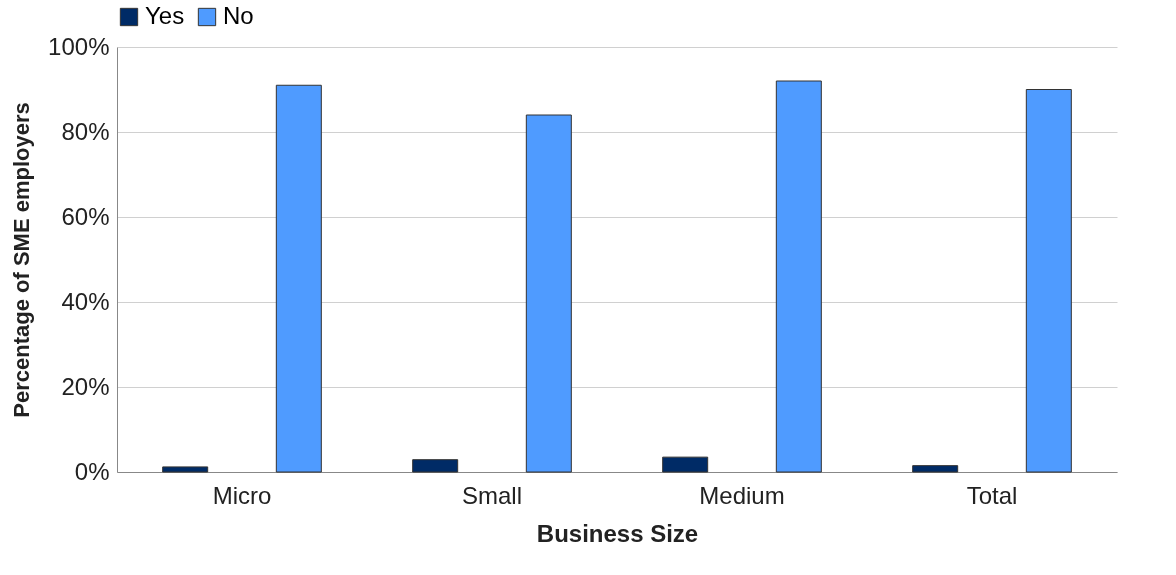 The width and height of the screenshot is (1176, 575). What do you see at coordinates (165, 15) in the screenshot?
I see `legend-label: Yes` at bounding box center [165, 15].